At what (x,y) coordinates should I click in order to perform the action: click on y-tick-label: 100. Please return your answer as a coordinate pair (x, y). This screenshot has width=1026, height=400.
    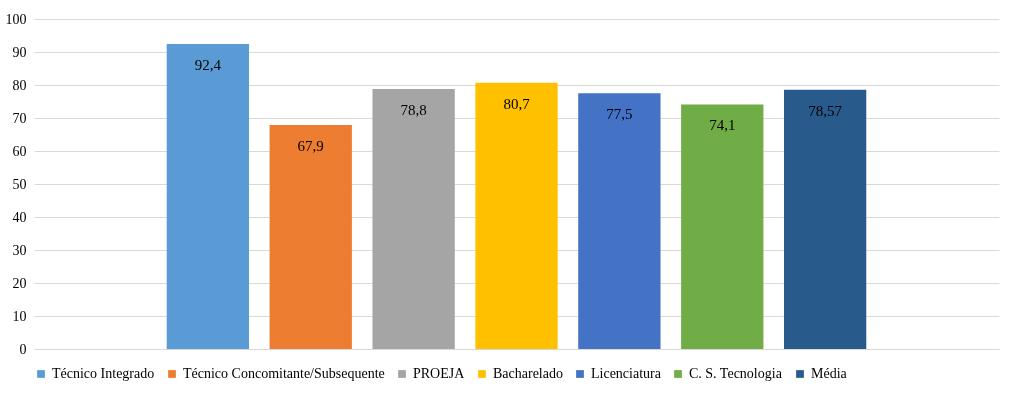
    Looking at the image, I should click on (16, 19).